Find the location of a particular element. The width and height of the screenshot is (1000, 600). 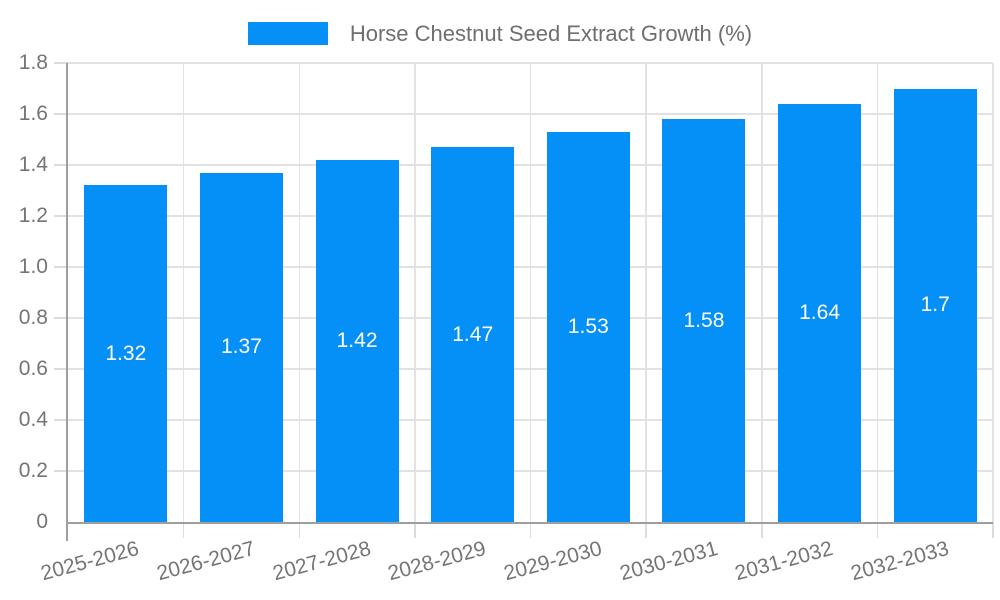

x-tick-label: 2028-2029 is located at coordinates (437, 561).